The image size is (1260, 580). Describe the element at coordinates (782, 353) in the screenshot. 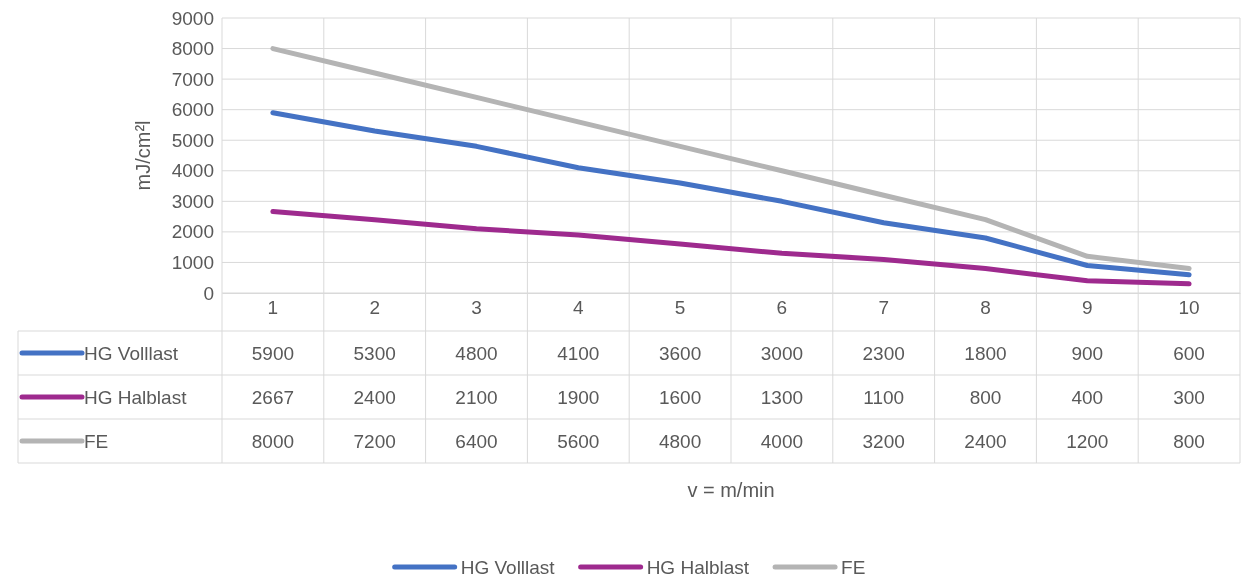

I see `data-label: 3000` at that location.